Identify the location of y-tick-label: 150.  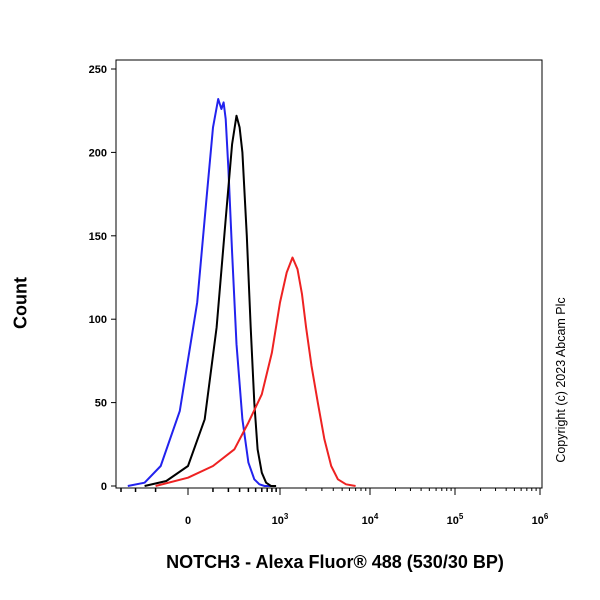
(98, 237).